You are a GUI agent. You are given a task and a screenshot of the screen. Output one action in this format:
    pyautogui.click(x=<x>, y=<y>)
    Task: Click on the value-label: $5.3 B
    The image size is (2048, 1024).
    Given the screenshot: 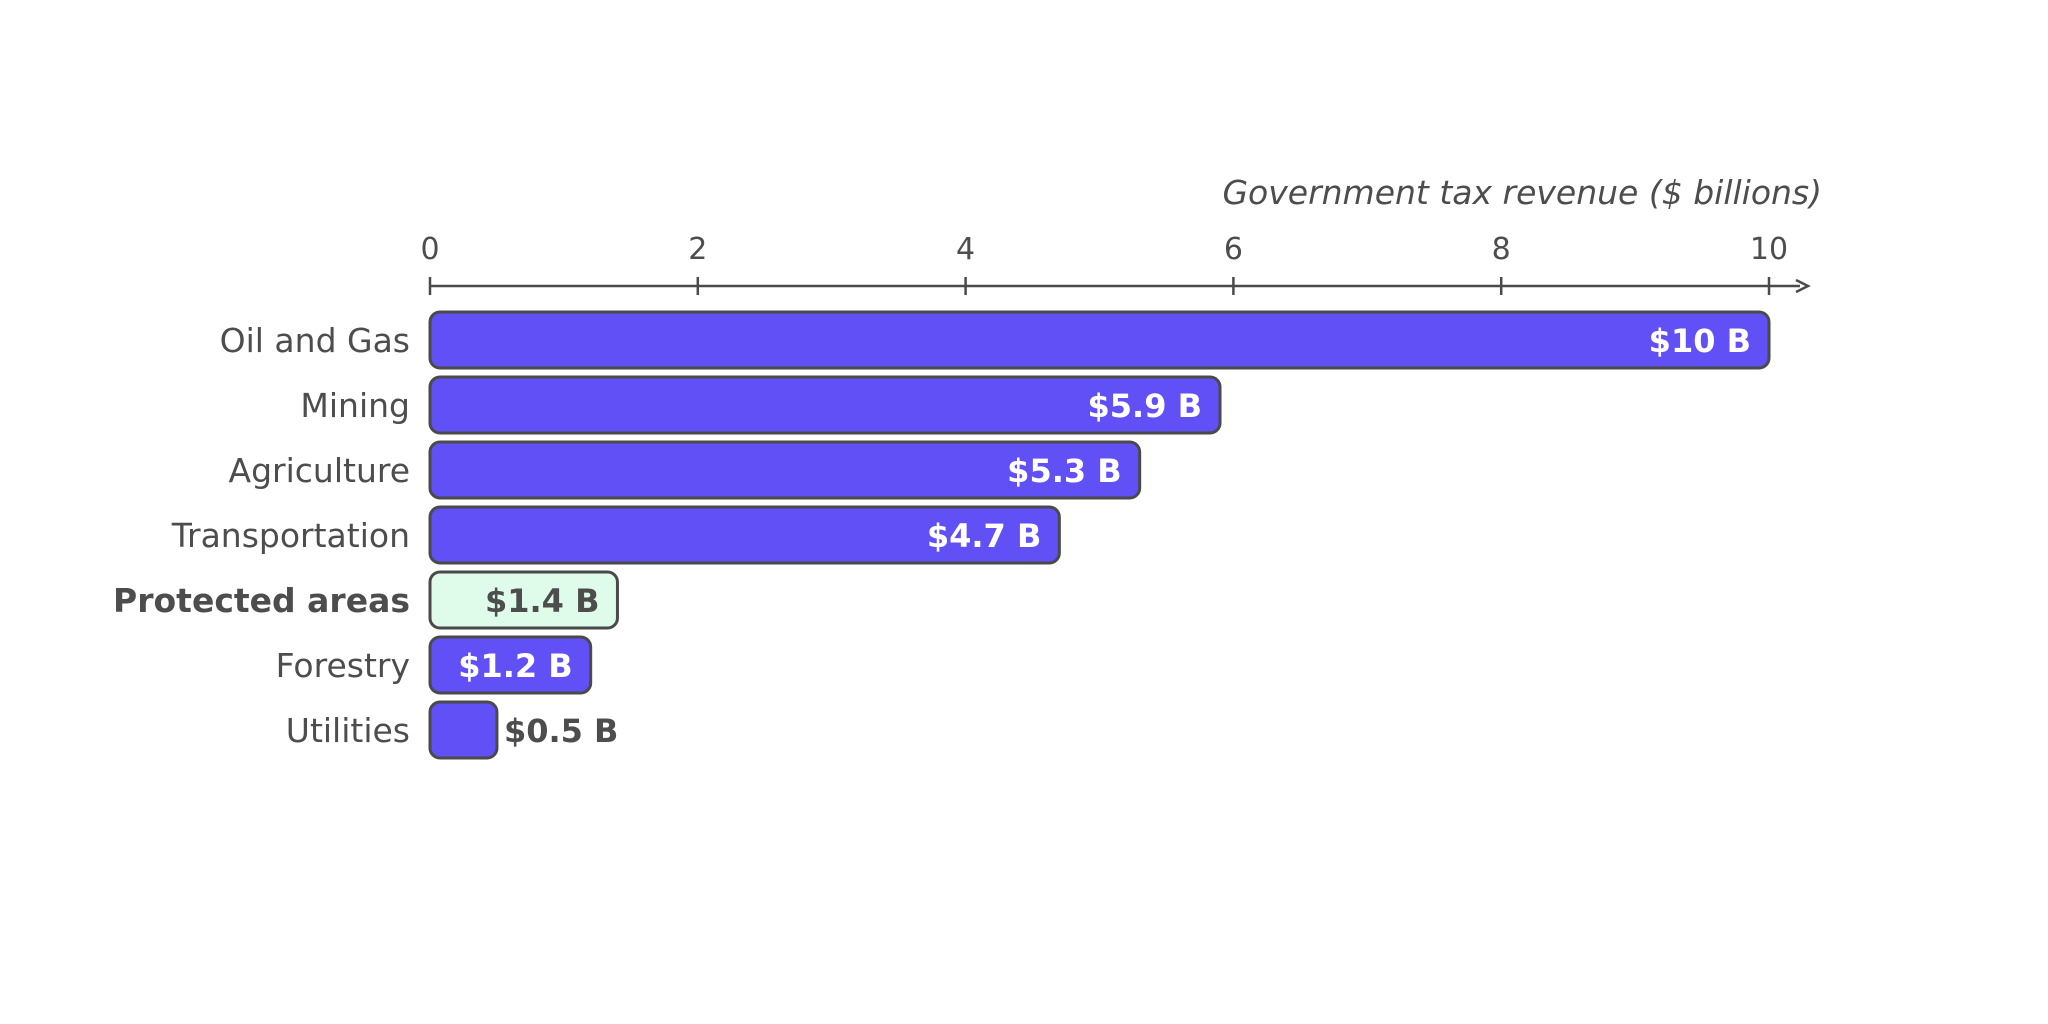 What is the action you would take?
    pyautogui.click(x=1064, y=471)
    